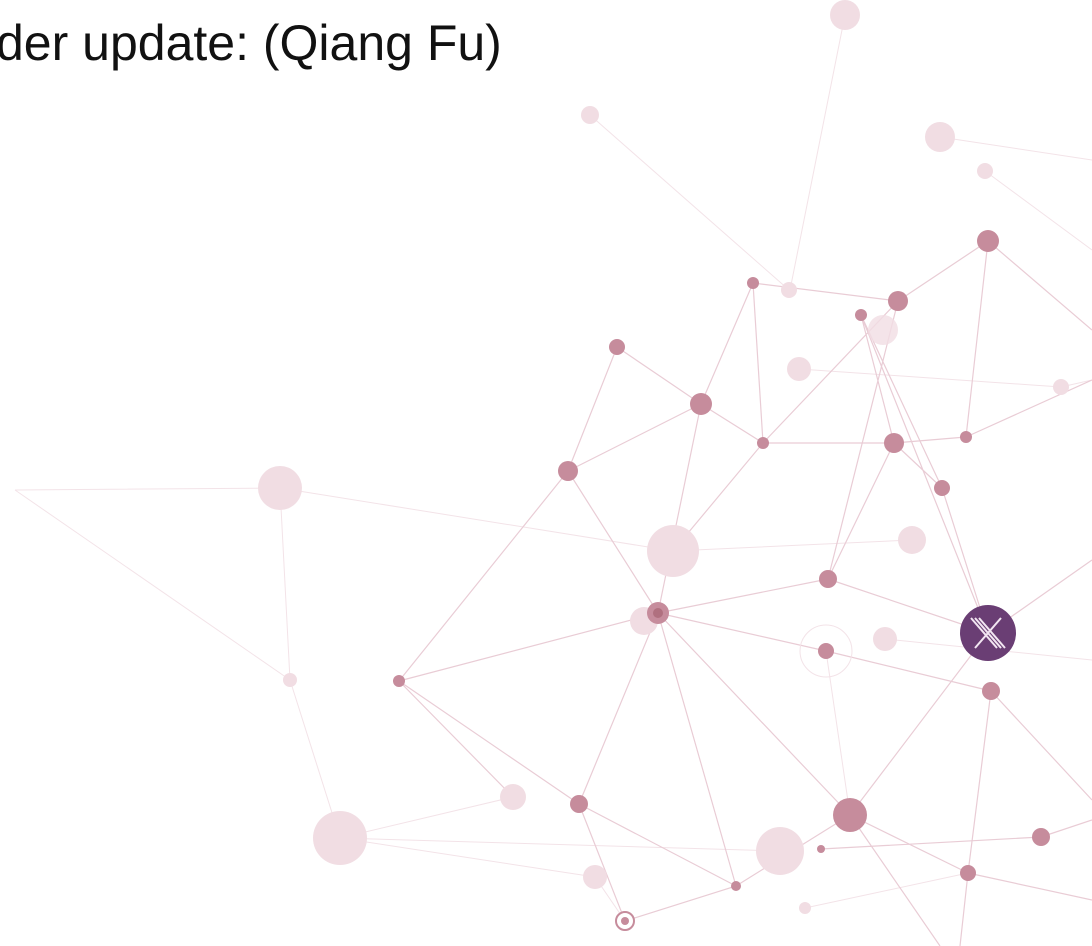 The image size is (1092, 946). I want to click on logo-node, so click(988, 633).